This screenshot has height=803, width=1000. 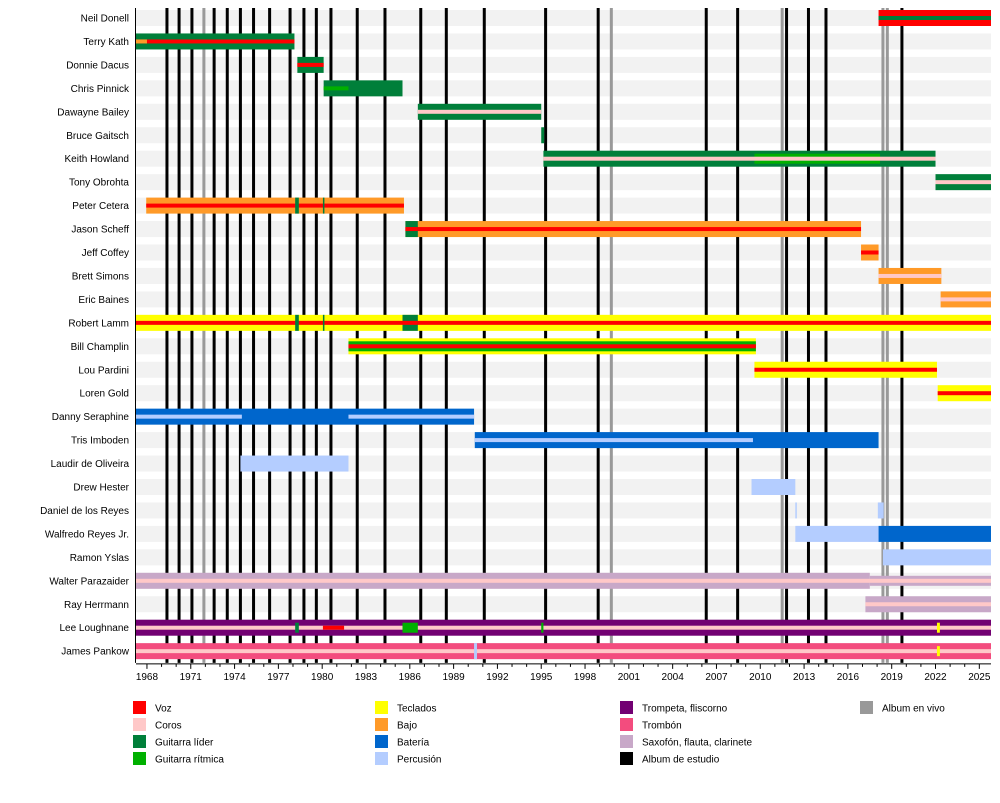 What do you see at coordinates (913, 709) in the screenshot?
I see `legend-label: Album en vivo` at bounding box center [913, 709].